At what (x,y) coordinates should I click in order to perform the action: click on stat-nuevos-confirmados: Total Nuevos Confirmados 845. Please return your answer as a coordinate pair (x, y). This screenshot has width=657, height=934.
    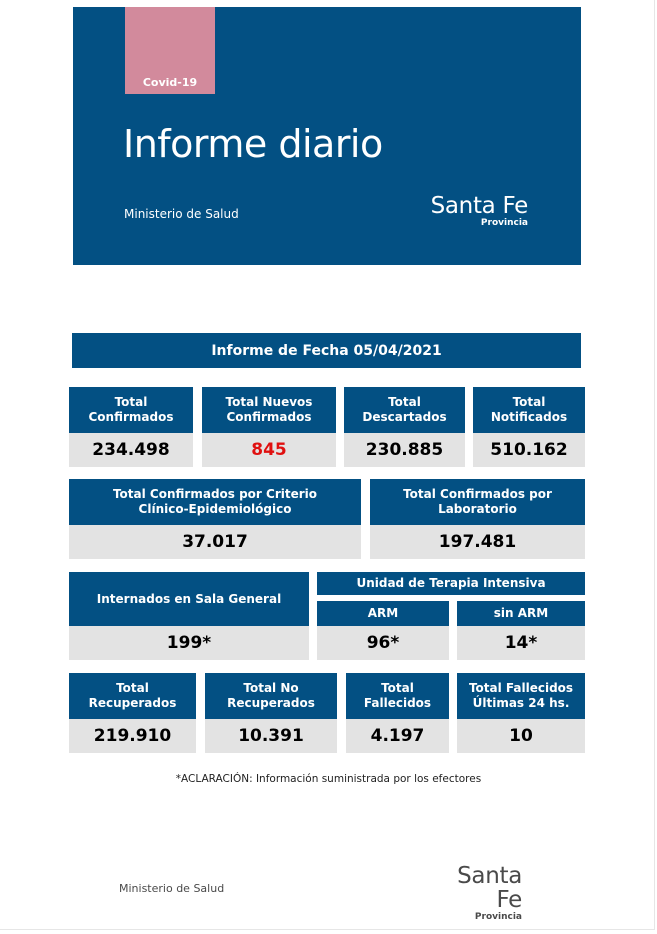
    Looking at the image, I should click on (269, 427).